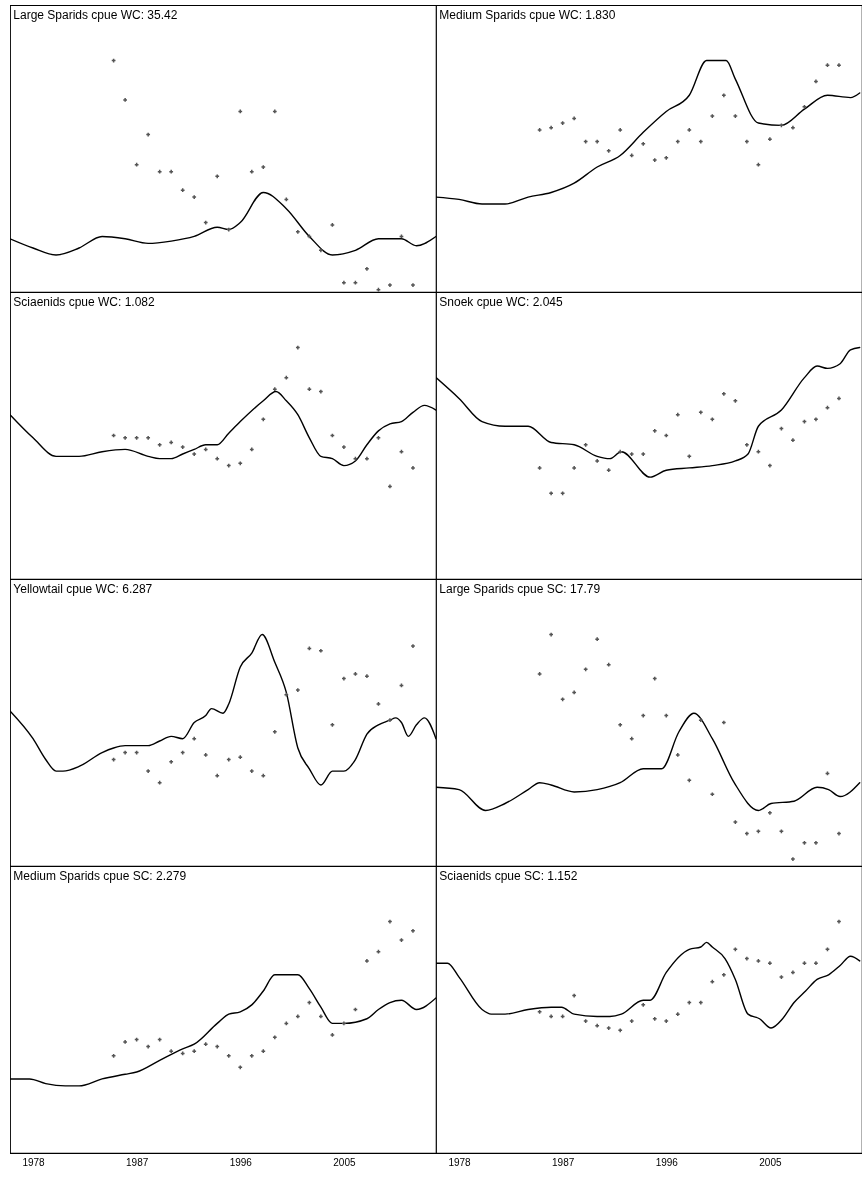 This screenshot has width=862, height=1177. I want to click on chart-title: Large Sparids cpue WC: 35.42, so click(95, 15).